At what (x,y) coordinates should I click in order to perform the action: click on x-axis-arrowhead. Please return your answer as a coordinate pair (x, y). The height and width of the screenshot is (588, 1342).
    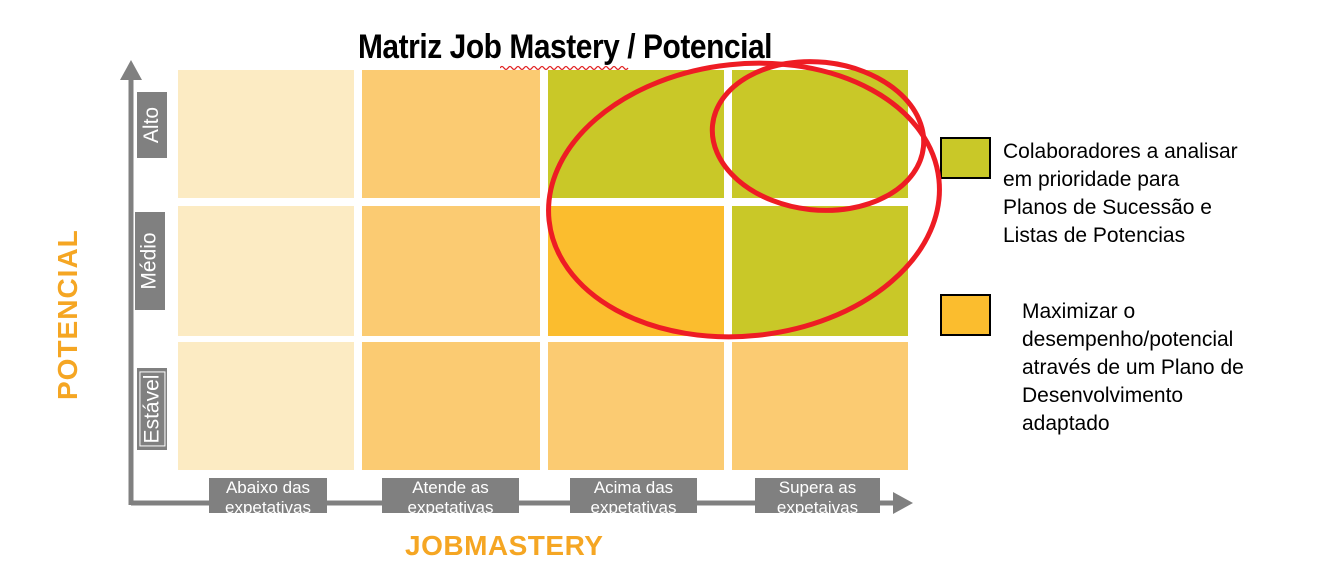
    Looking at the image, I should click on (903, 503).